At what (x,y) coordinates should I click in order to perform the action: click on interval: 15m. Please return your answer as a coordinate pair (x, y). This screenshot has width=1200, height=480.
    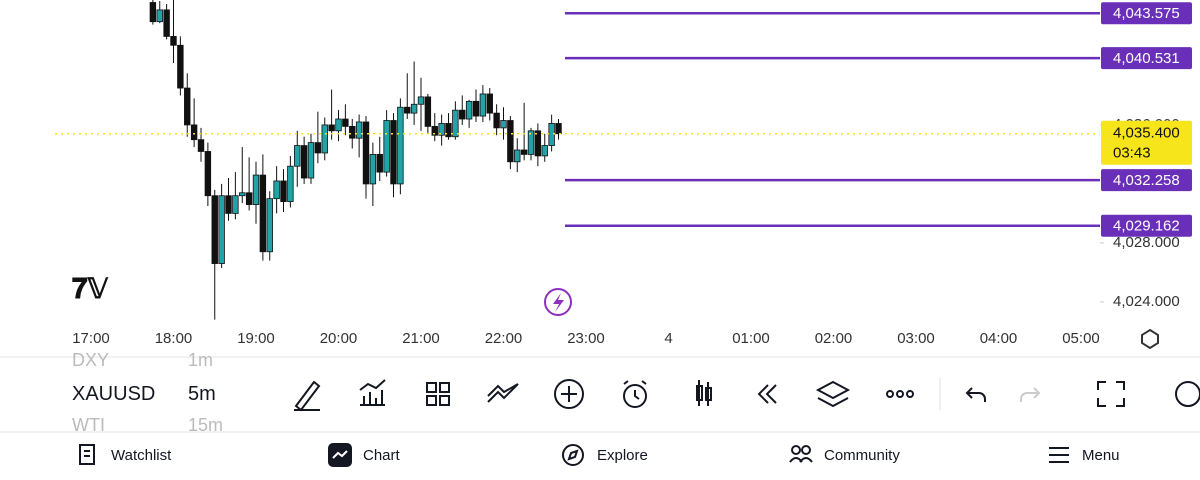
    Looking at the image, I should click on (206, 425).